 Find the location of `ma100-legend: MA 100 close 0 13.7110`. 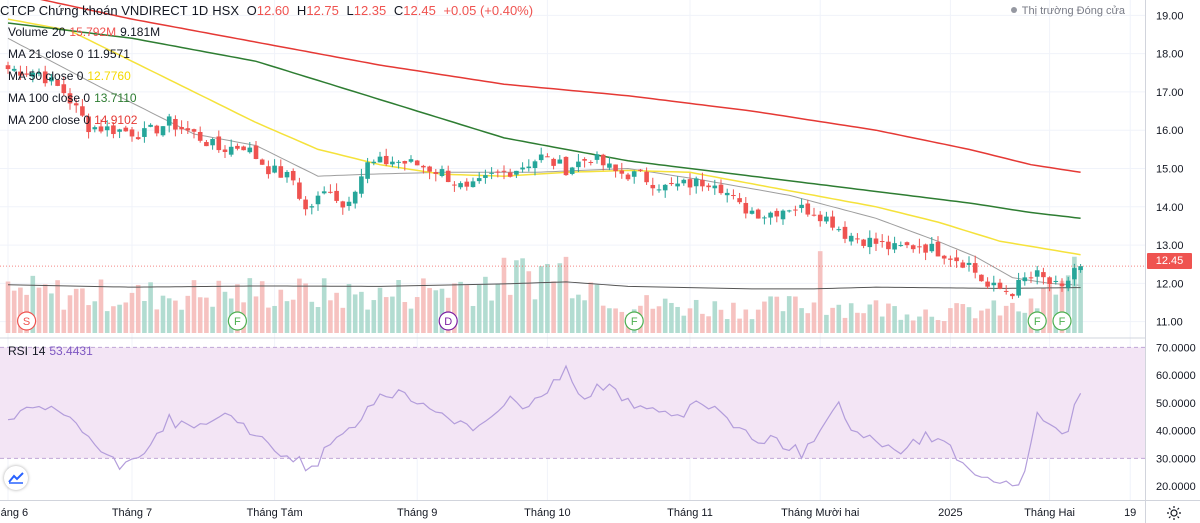

ma100-legend: MA 100 close 0 13.7110 is located at coordinates (72, 98).